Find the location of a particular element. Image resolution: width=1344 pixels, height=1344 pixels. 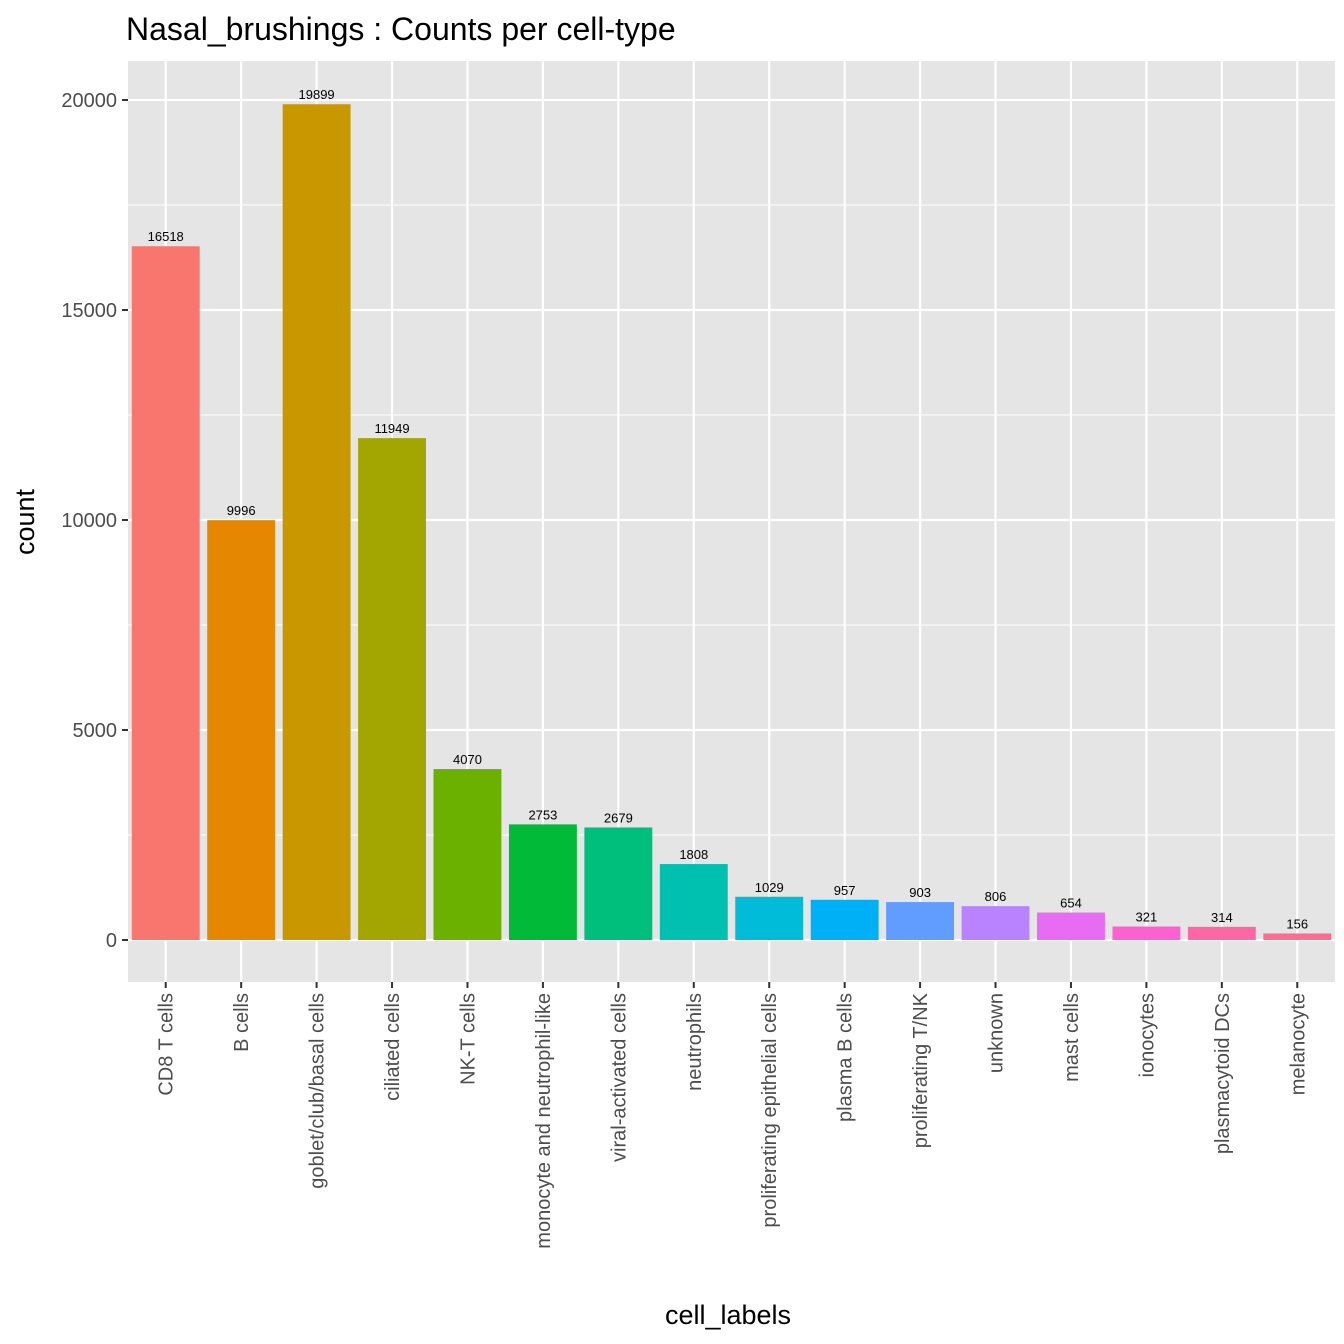

x-tick-label: unknown is located at coordinates (997, 1033).